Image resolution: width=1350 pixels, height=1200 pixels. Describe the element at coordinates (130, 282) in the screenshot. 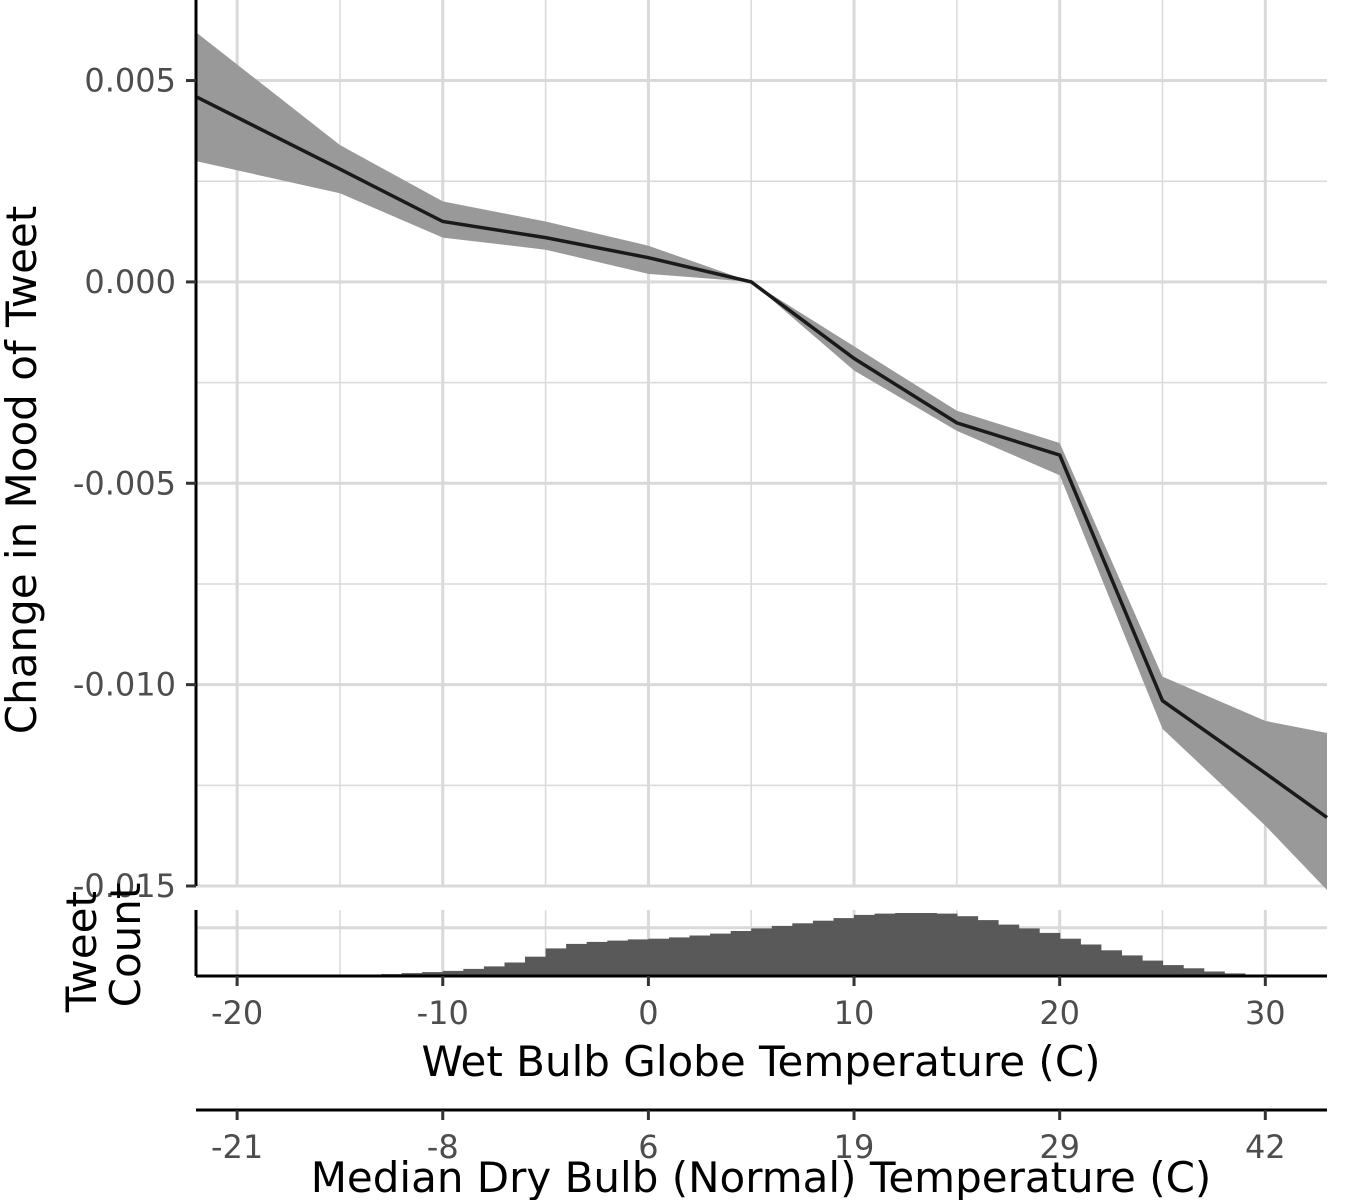

I see `y-tick-label: 0.000` at that location.